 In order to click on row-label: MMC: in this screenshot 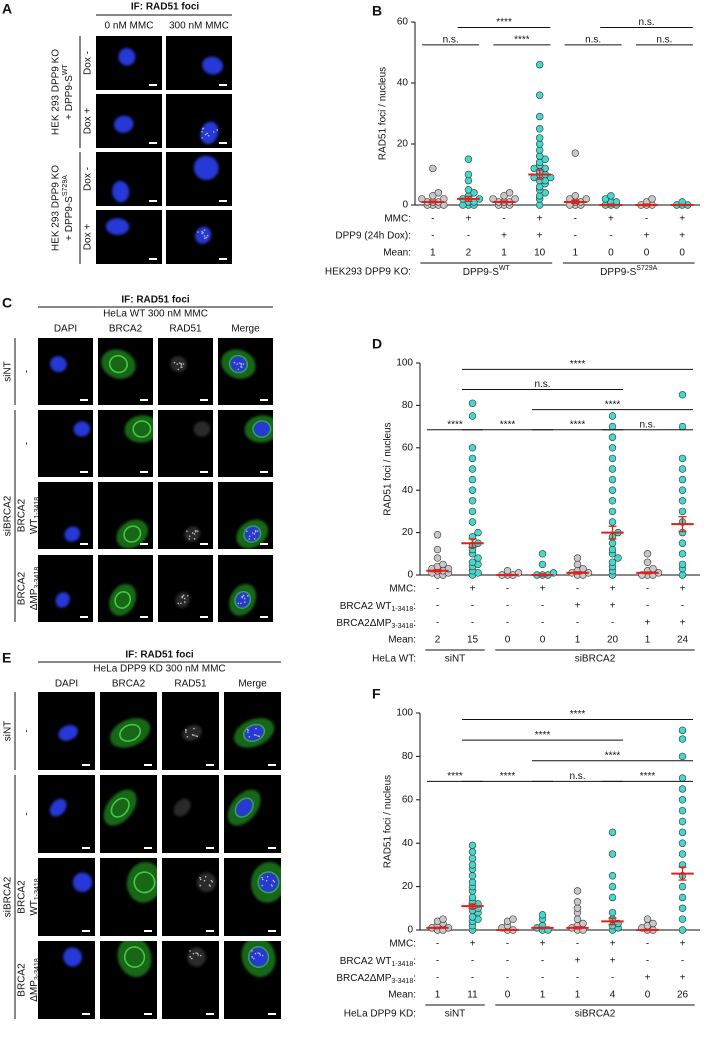, I will do `click(402, 944)`.